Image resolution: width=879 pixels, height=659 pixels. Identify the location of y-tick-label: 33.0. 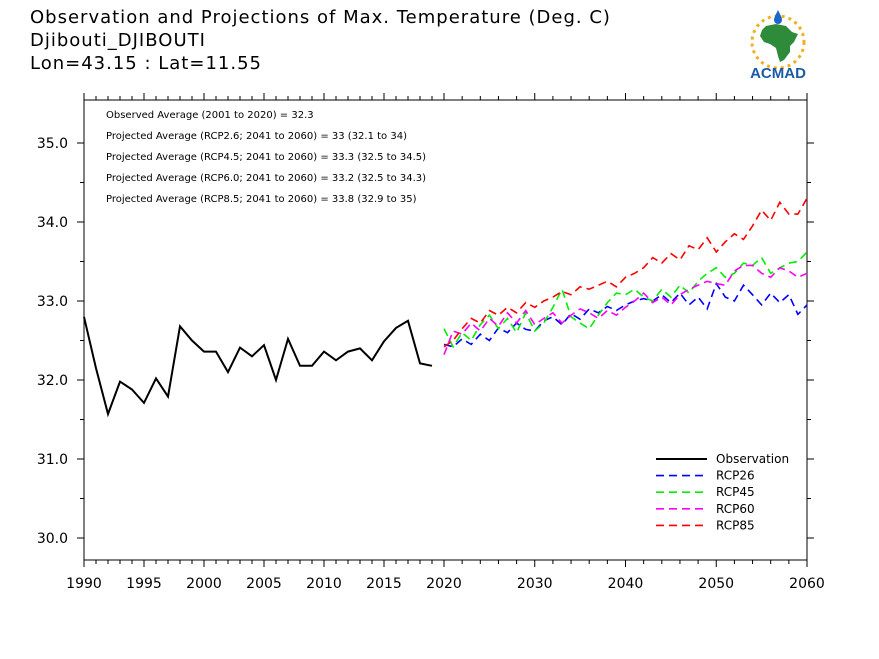
(52, 302).